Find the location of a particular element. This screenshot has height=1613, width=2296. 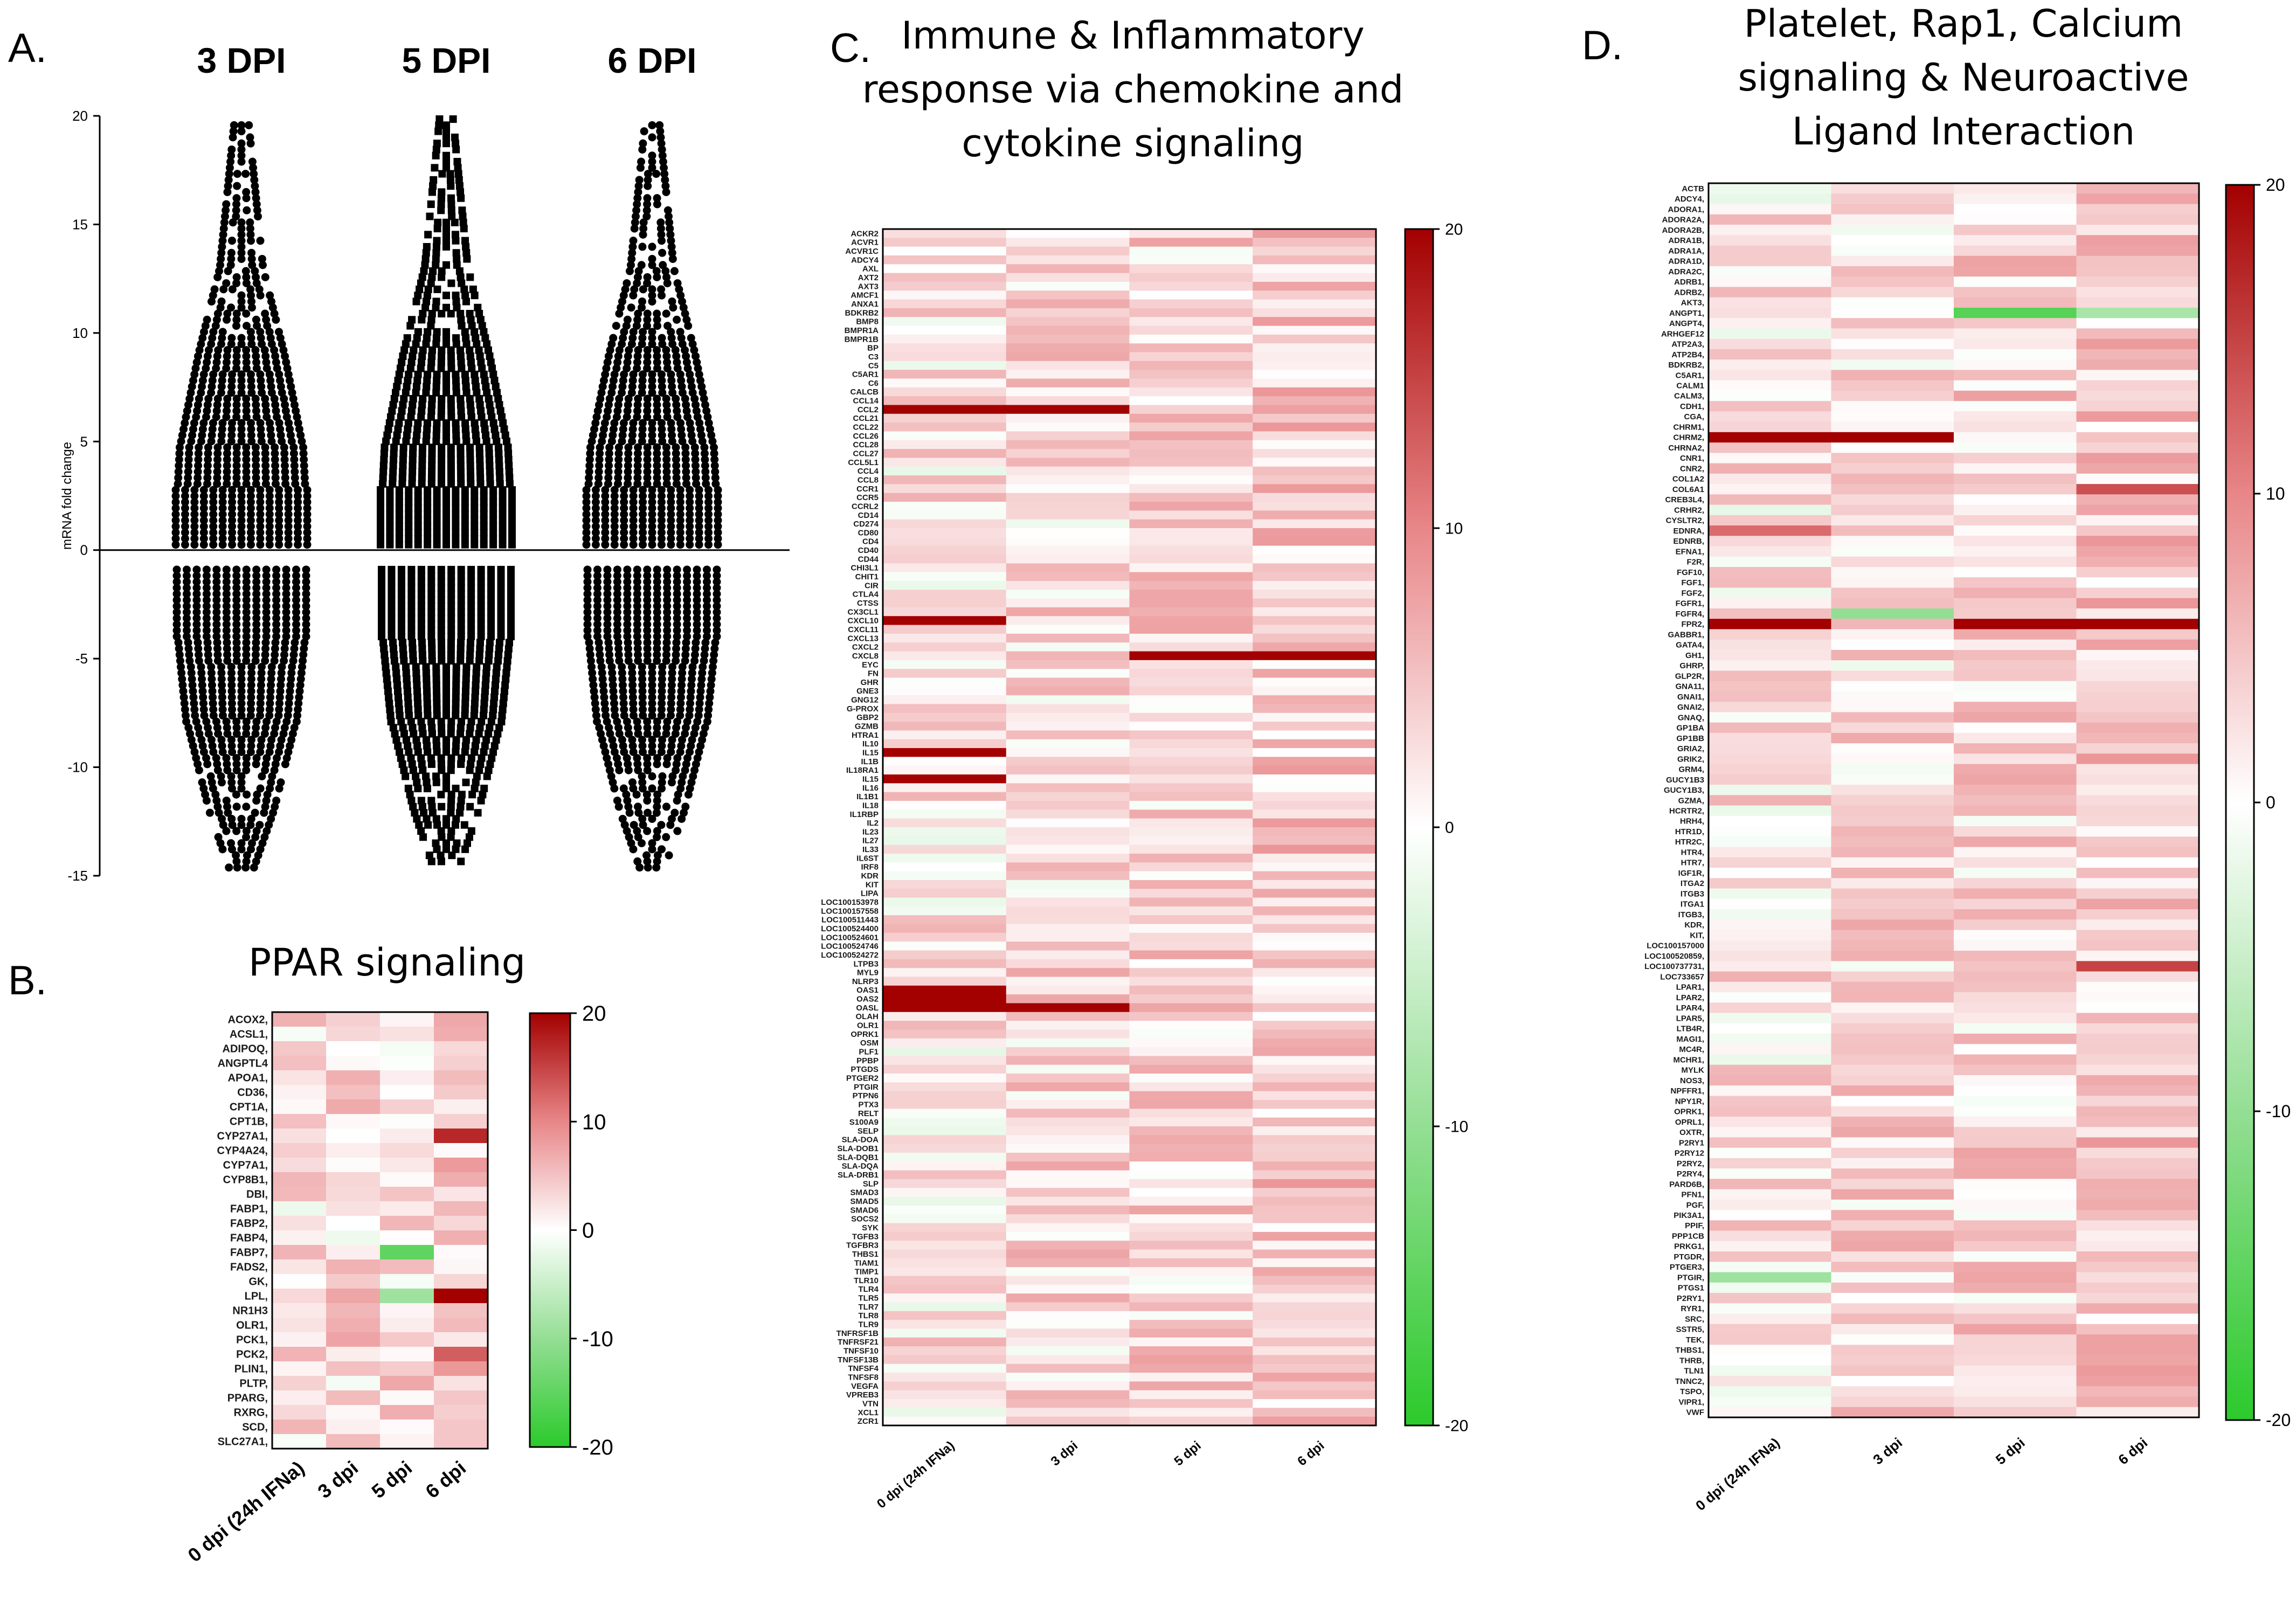

panel-b-colorbar is located at coordinates (550, 1230).